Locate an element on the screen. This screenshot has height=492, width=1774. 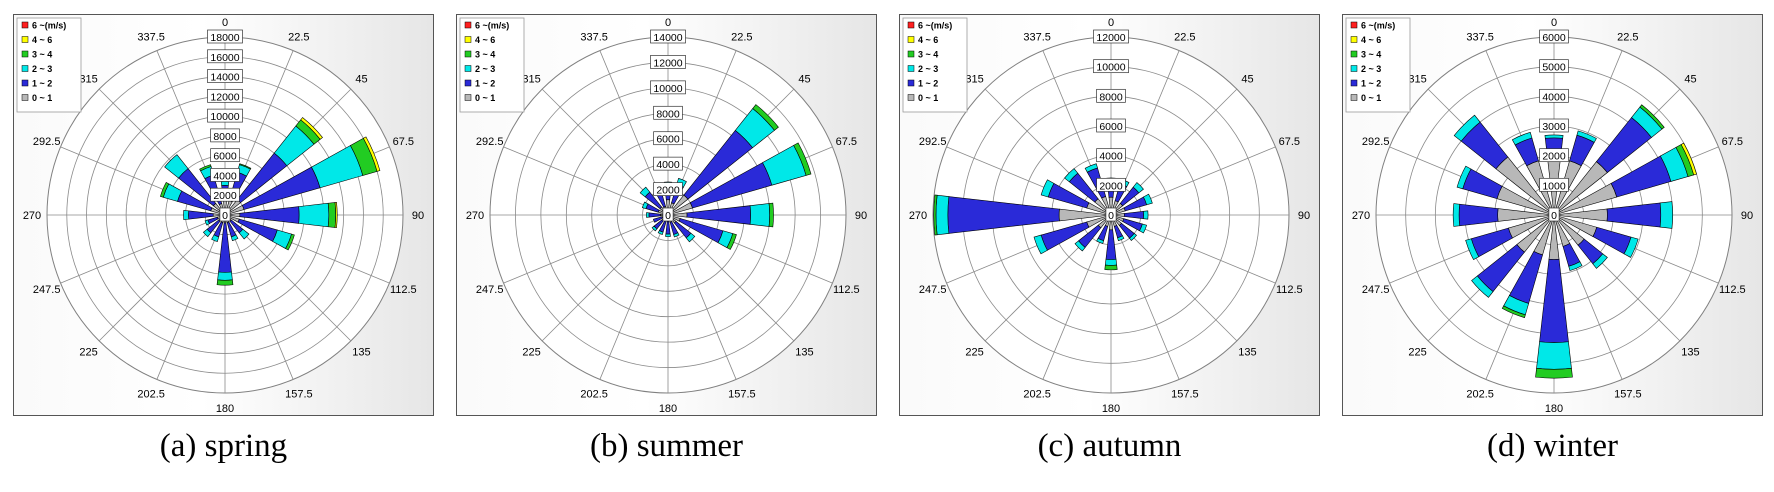
direction-label: 67.5 is located at coordinates (846, 142).